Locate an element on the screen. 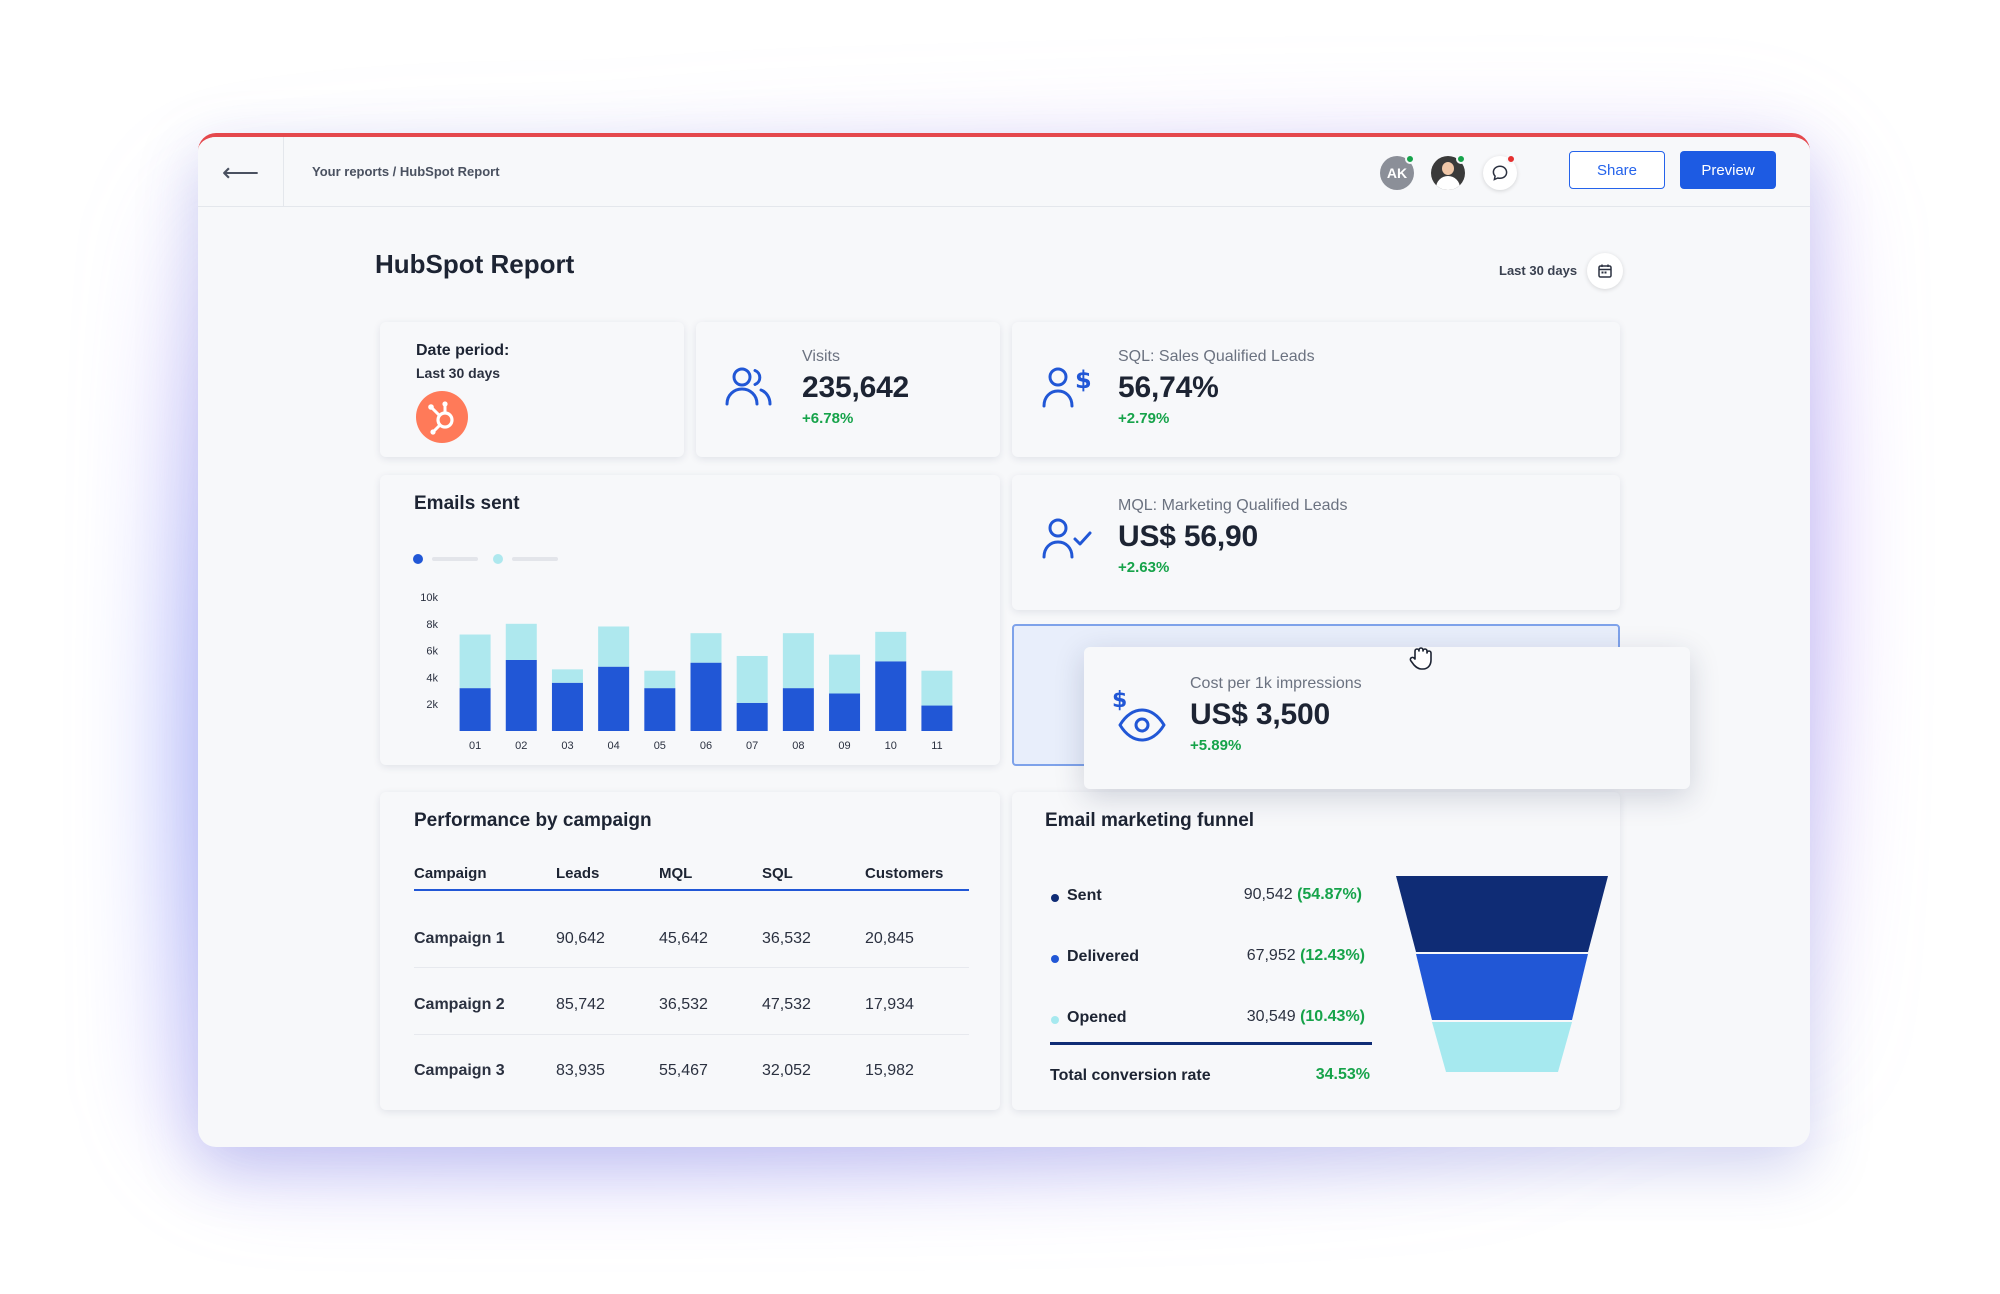 This screenshot has width=2000, height=1294. preview-button: Preview is located at coordinates (1728, 170).